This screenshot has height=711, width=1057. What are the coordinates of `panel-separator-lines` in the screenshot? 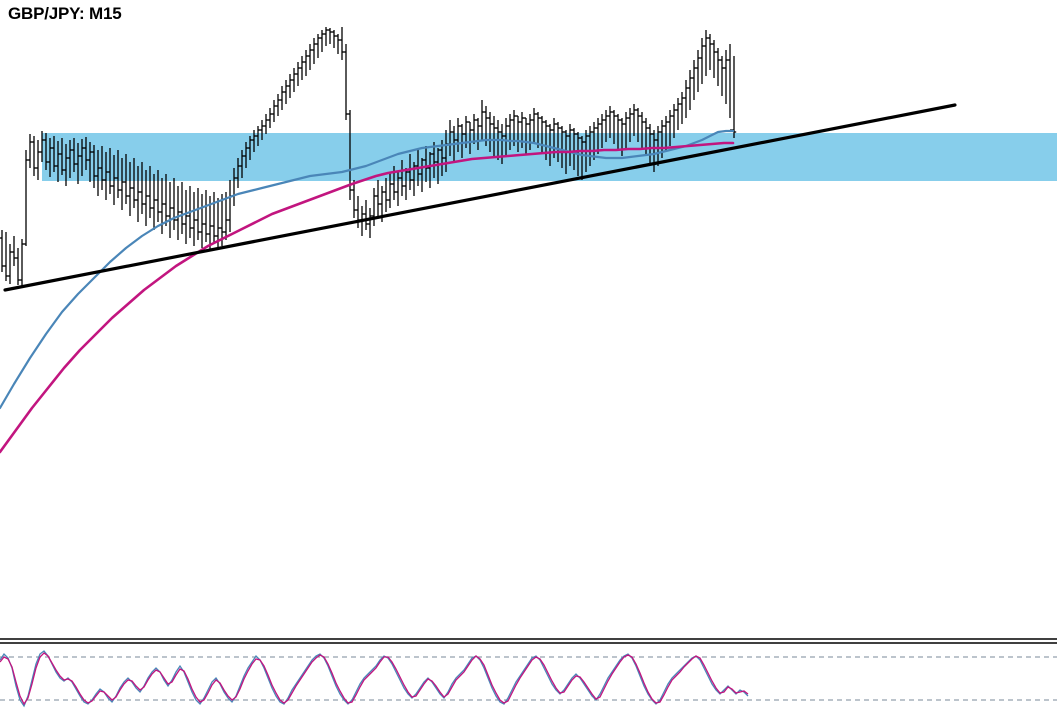 It's located at (528, 641).